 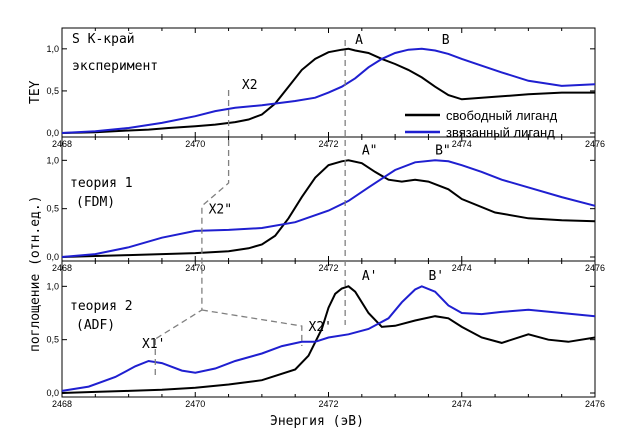 I want to click on panel-subtitle: эксперимент, so click(x=115, y=66).